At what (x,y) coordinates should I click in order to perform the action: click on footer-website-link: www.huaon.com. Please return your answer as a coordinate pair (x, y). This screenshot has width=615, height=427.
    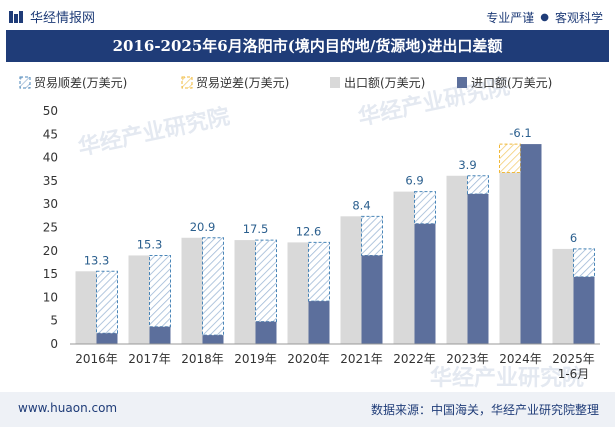
    Looking at the image, I should click on (68, 408).